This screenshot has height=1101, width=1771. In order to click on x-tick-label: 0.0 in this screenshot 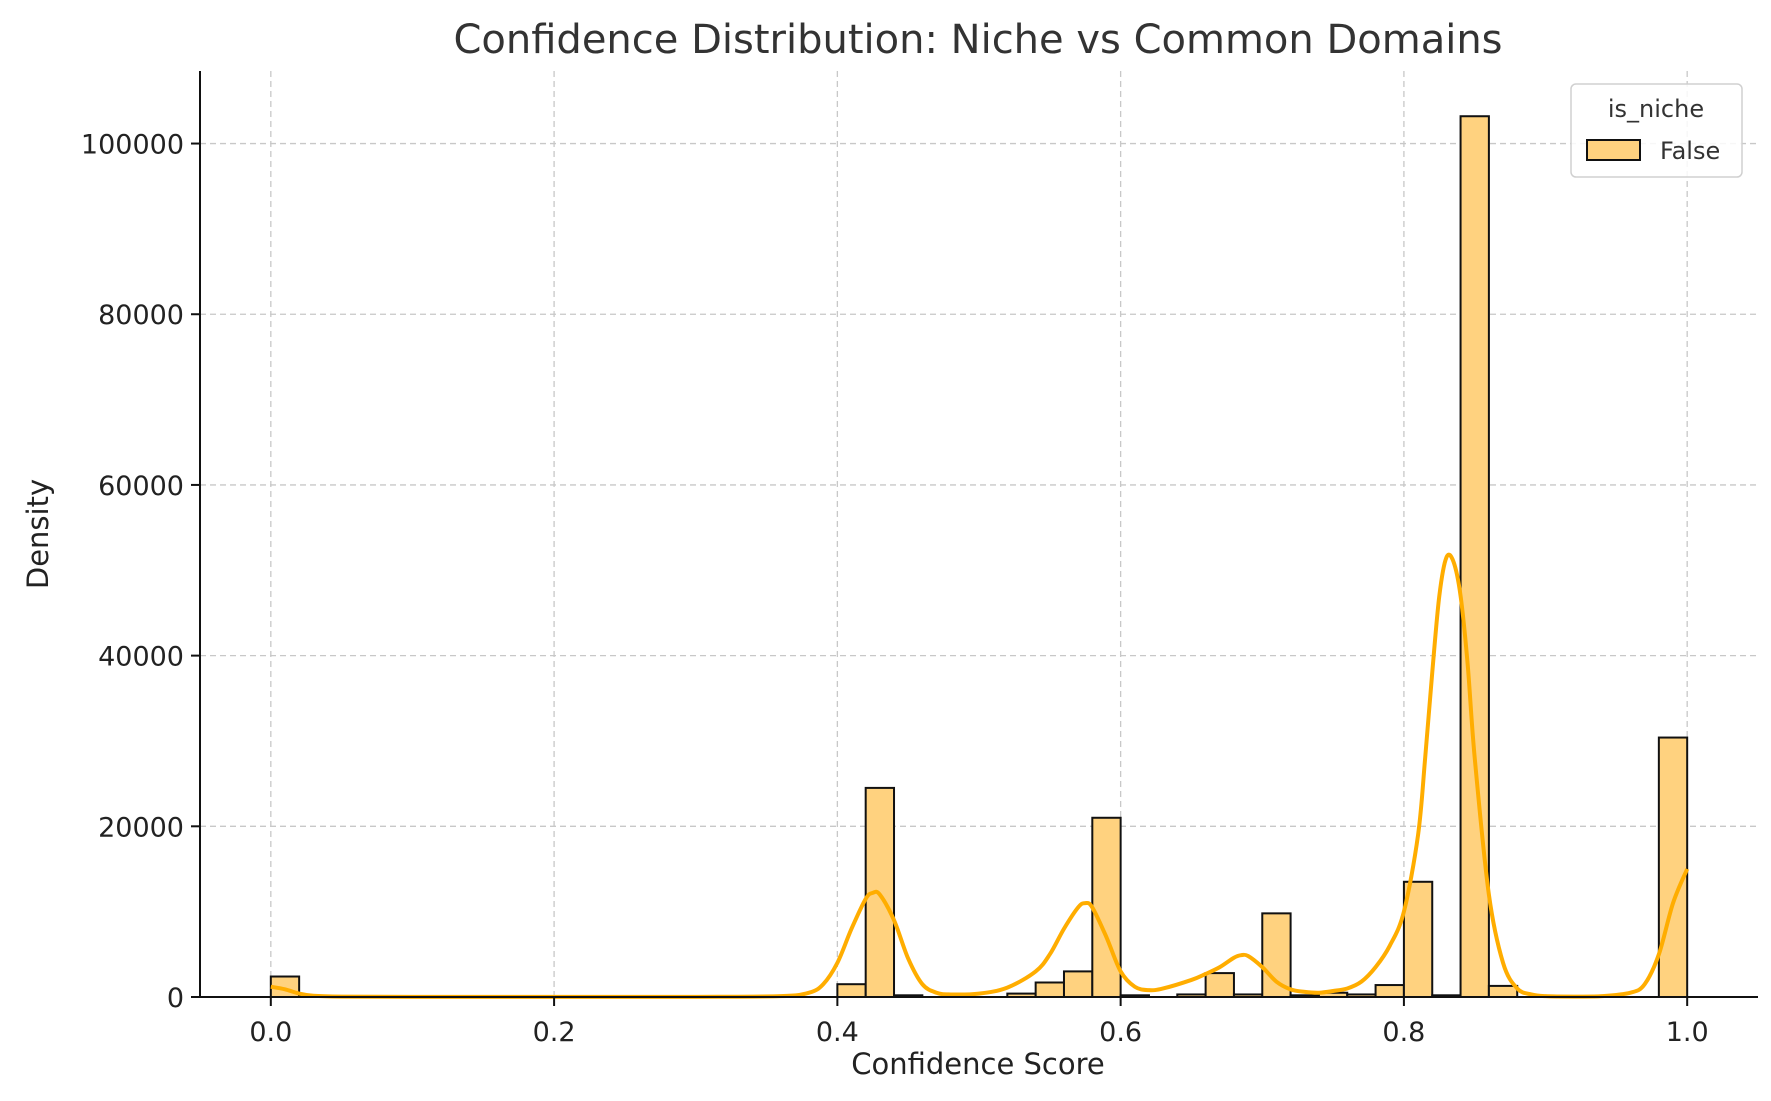, I will do `click(270, 1032)`.